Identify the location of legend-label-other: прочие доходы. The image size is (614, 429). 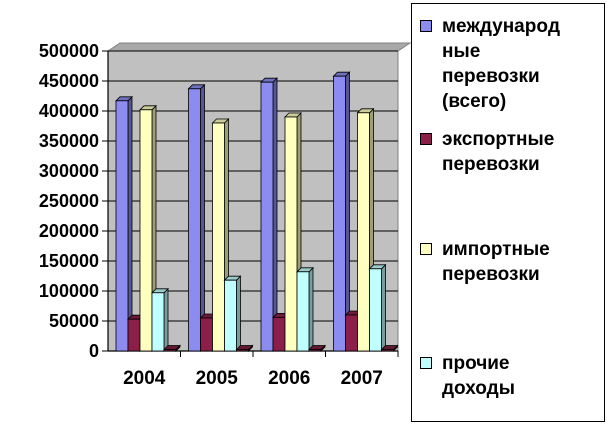
(478, 376).